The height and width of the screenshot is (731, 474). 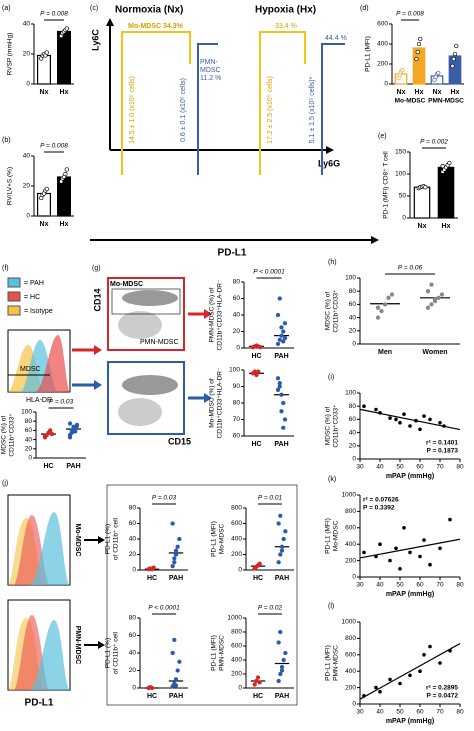 I want to click on gate-box, so click(x=156, y=86).